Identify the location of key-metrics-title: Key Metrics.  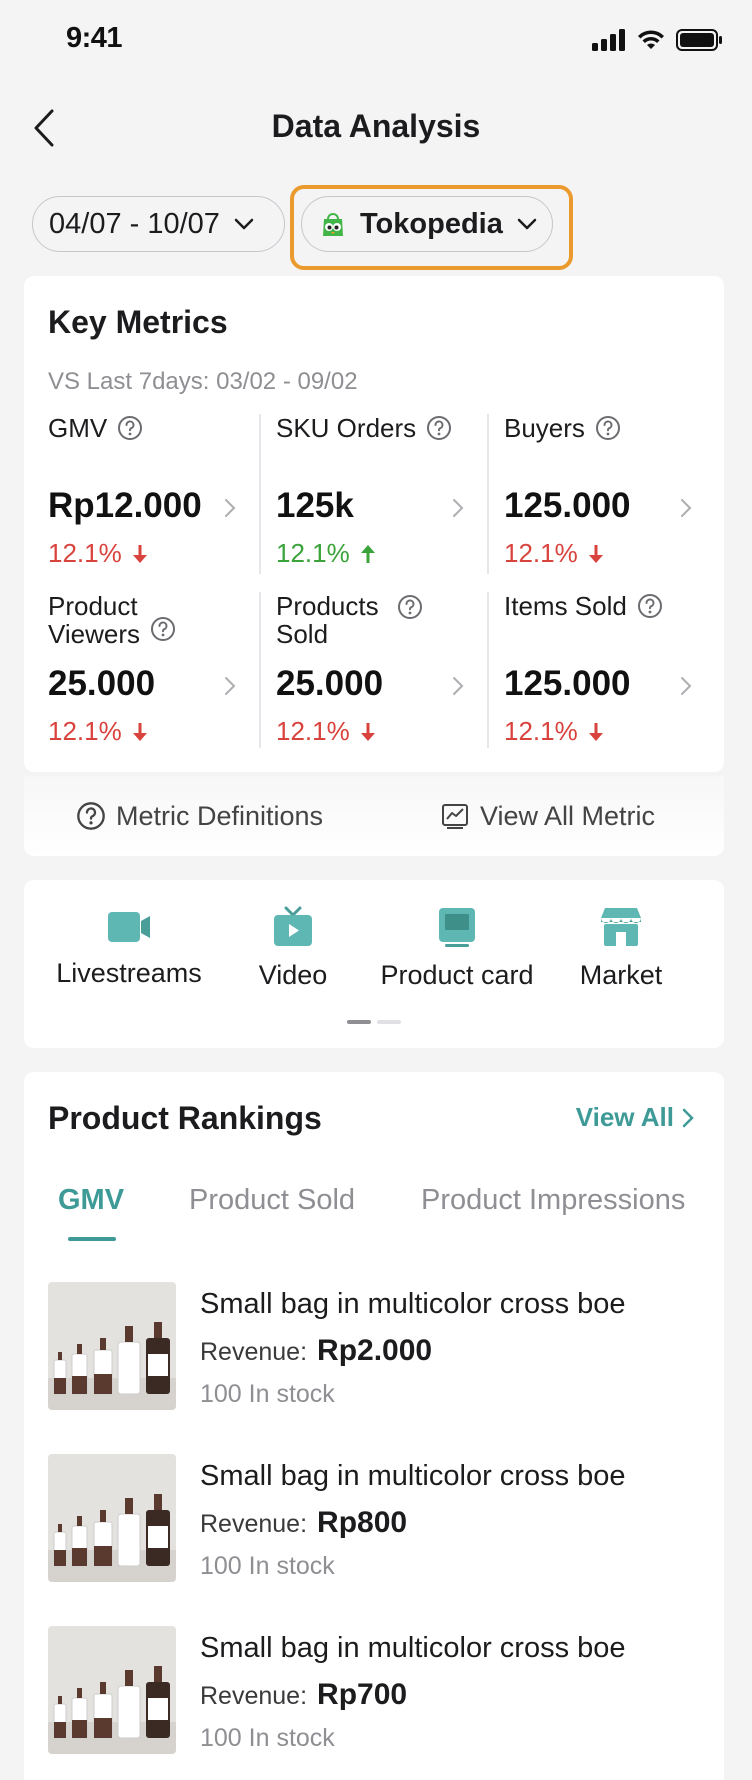
(138, 322).